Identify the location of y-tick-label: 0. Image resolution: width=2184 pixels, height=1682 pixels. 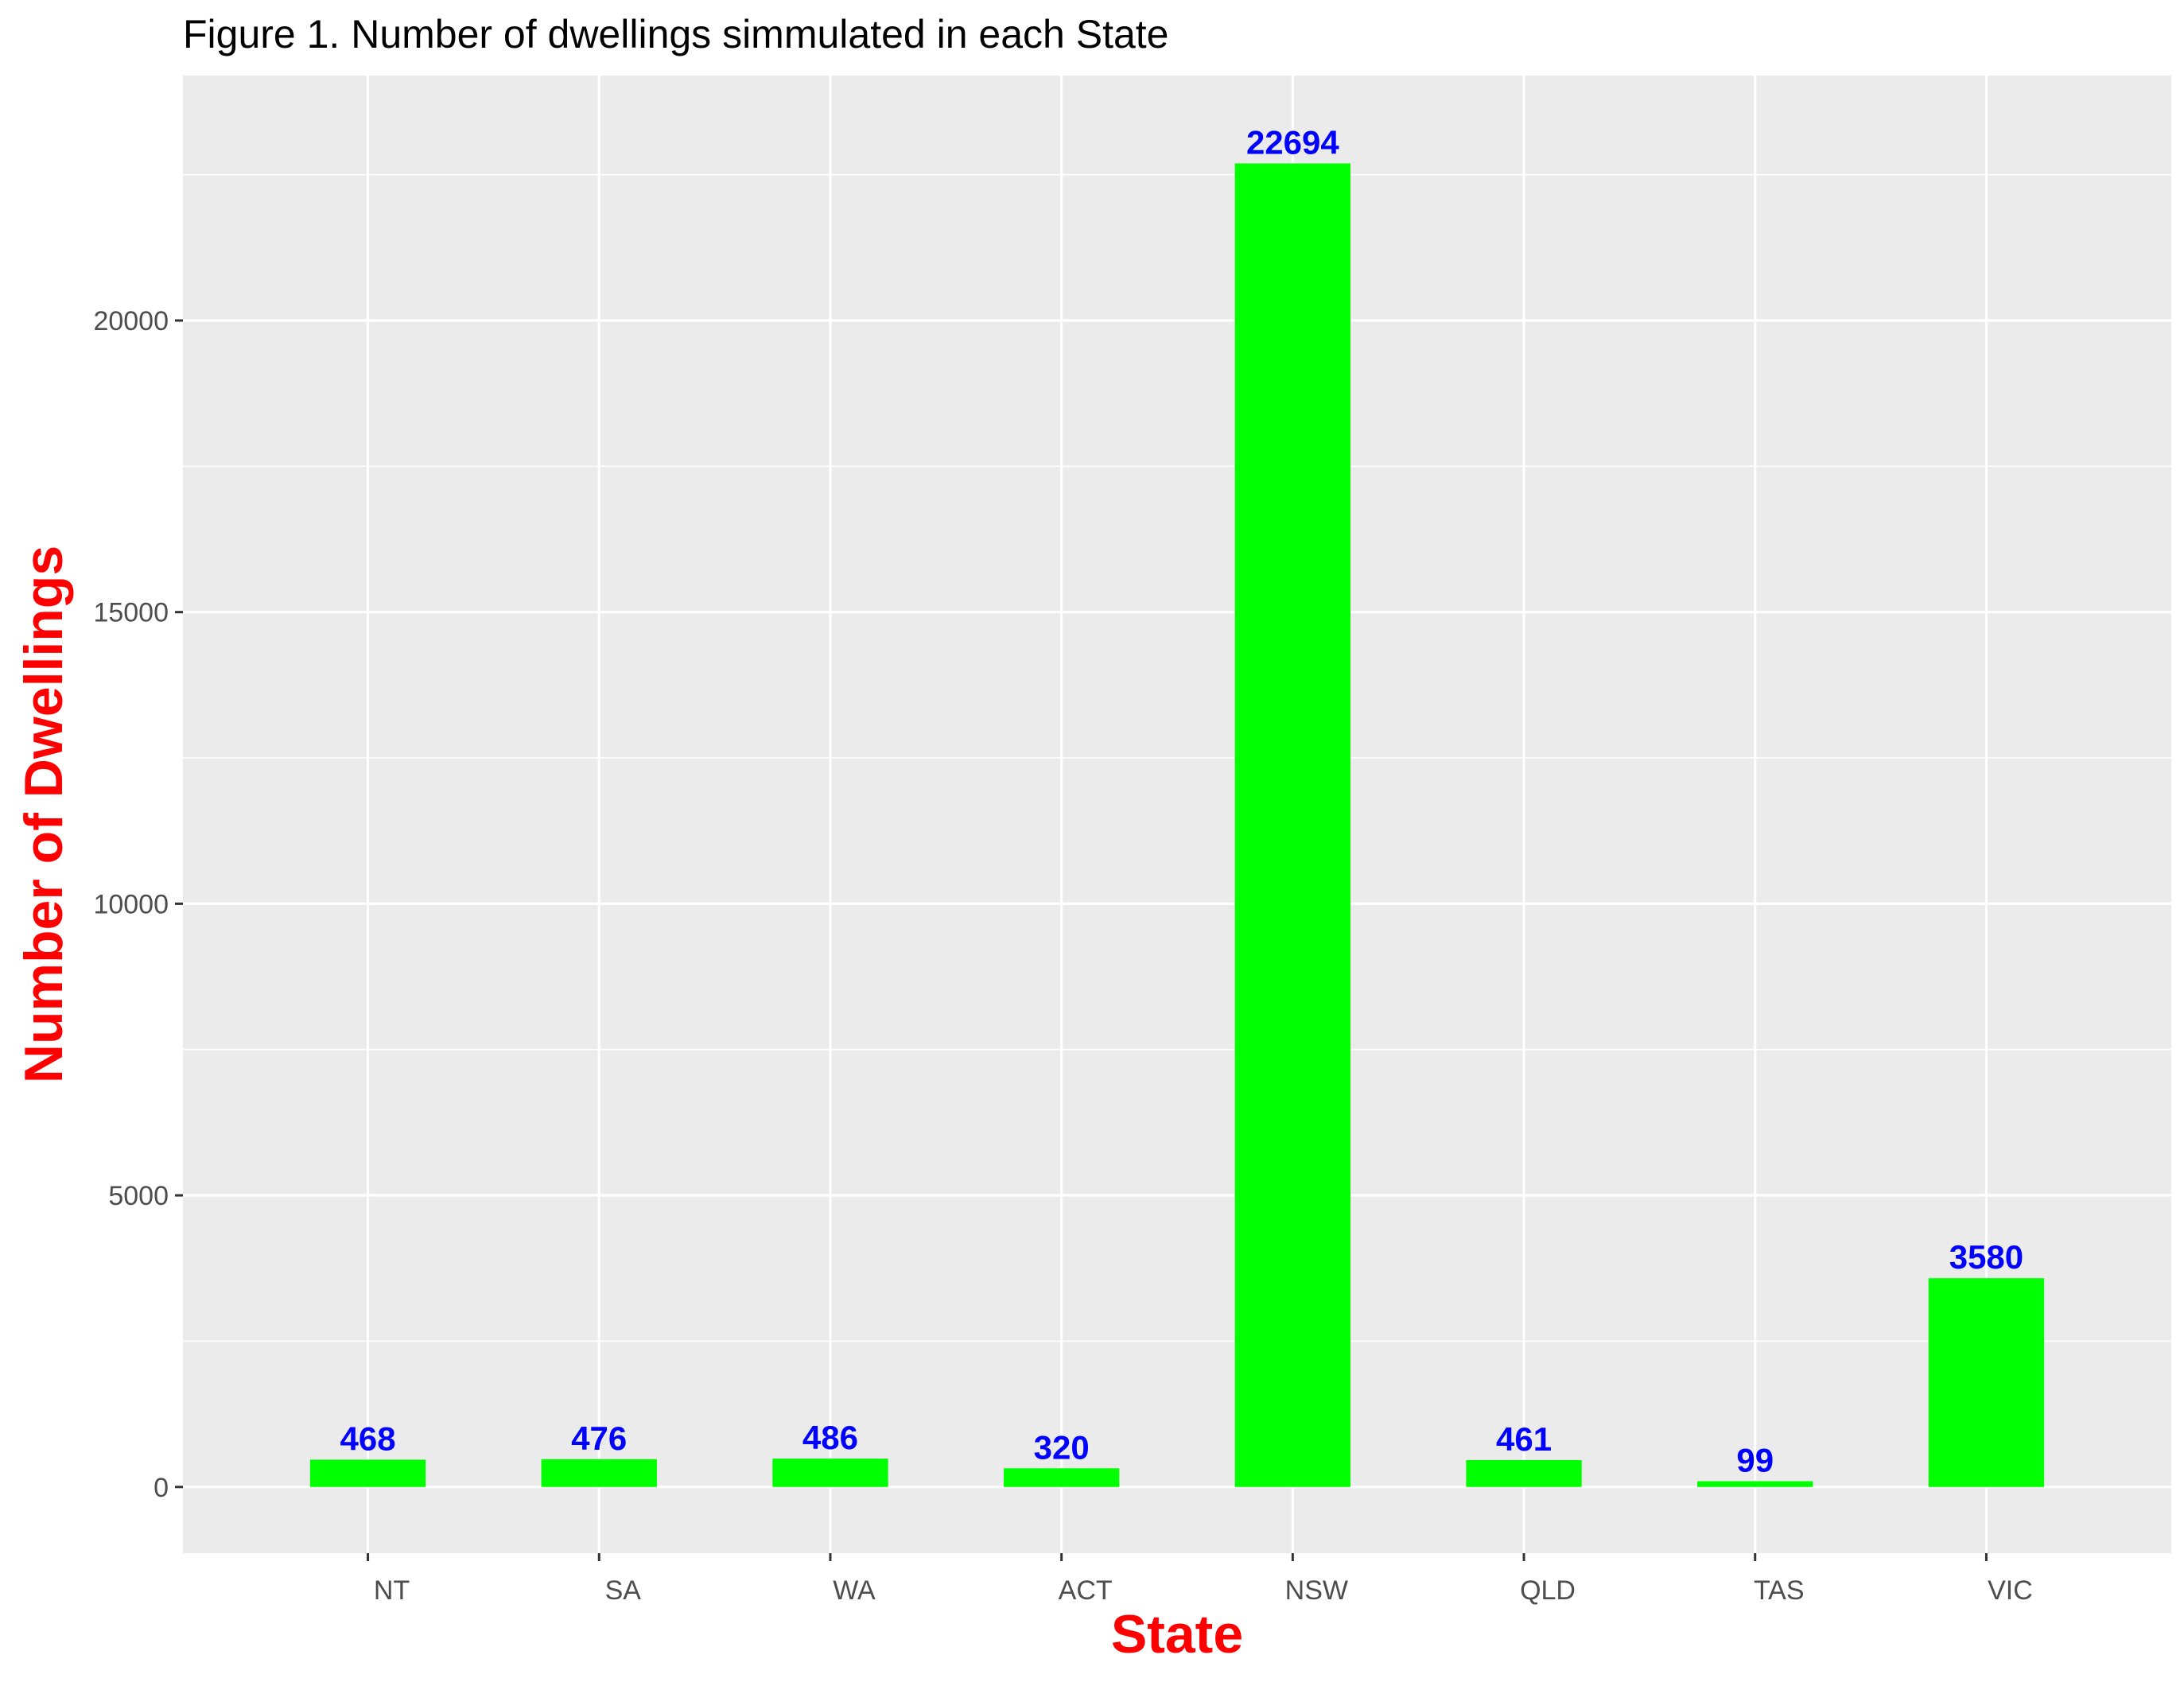
(161, 1488).